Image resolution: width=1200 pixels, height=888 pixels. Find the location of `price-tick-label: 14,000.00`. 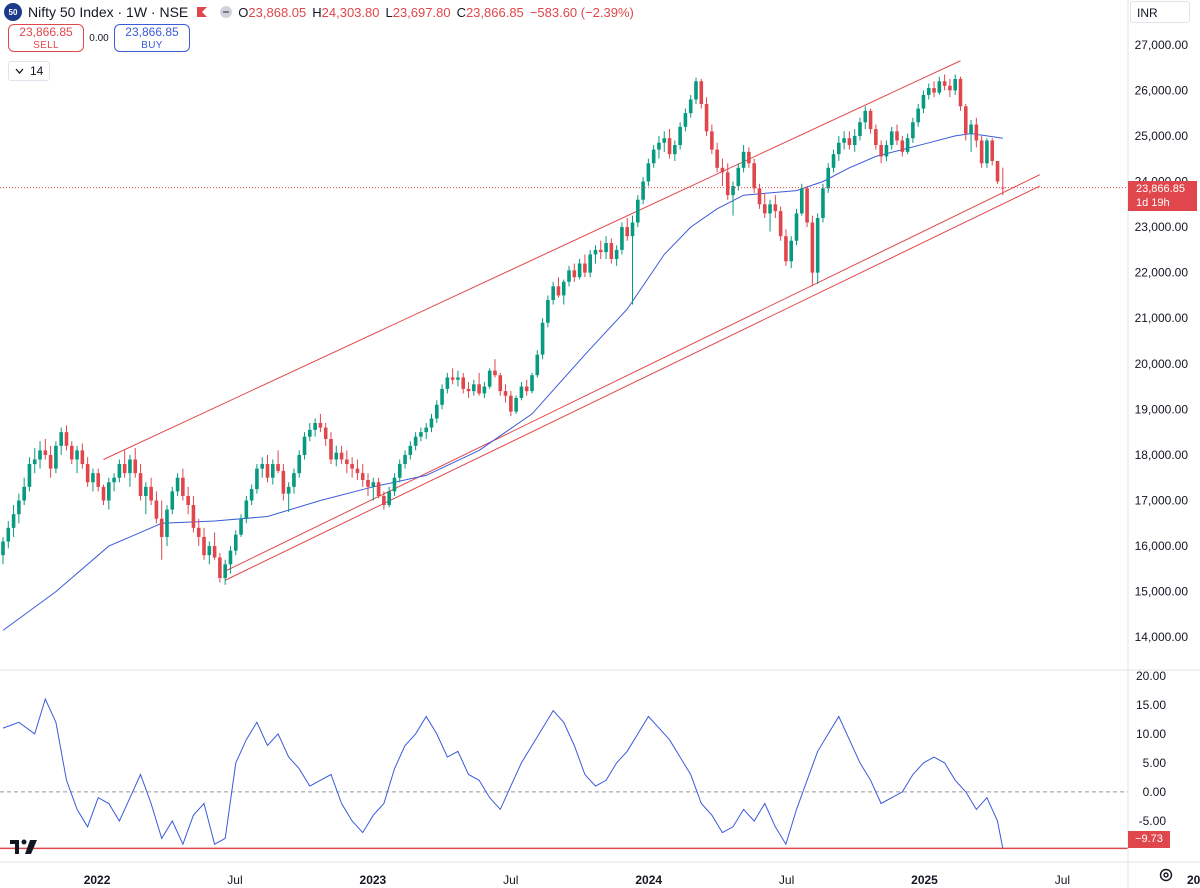

price-tick-label: 14,000.00 is located at coordinates (1162, 637).